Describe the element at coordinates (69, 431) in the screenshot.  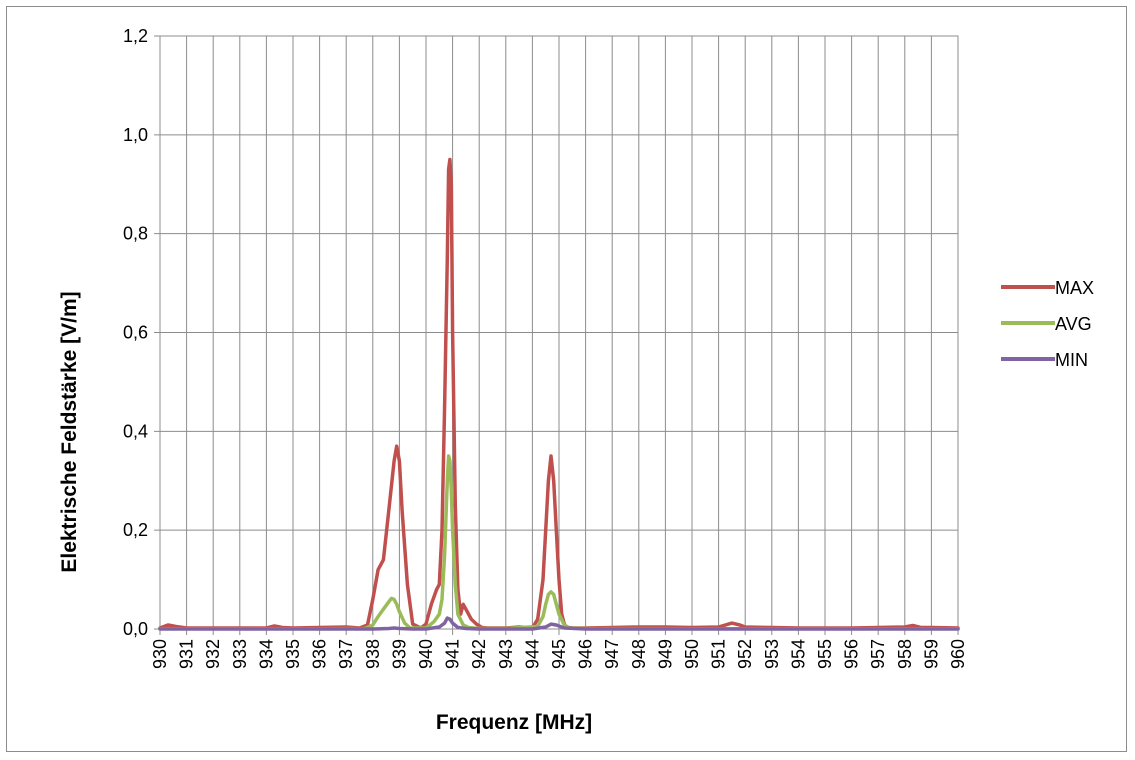
I see `y-axis-title: Elektrische Feldstärke [V/m]` at that location.